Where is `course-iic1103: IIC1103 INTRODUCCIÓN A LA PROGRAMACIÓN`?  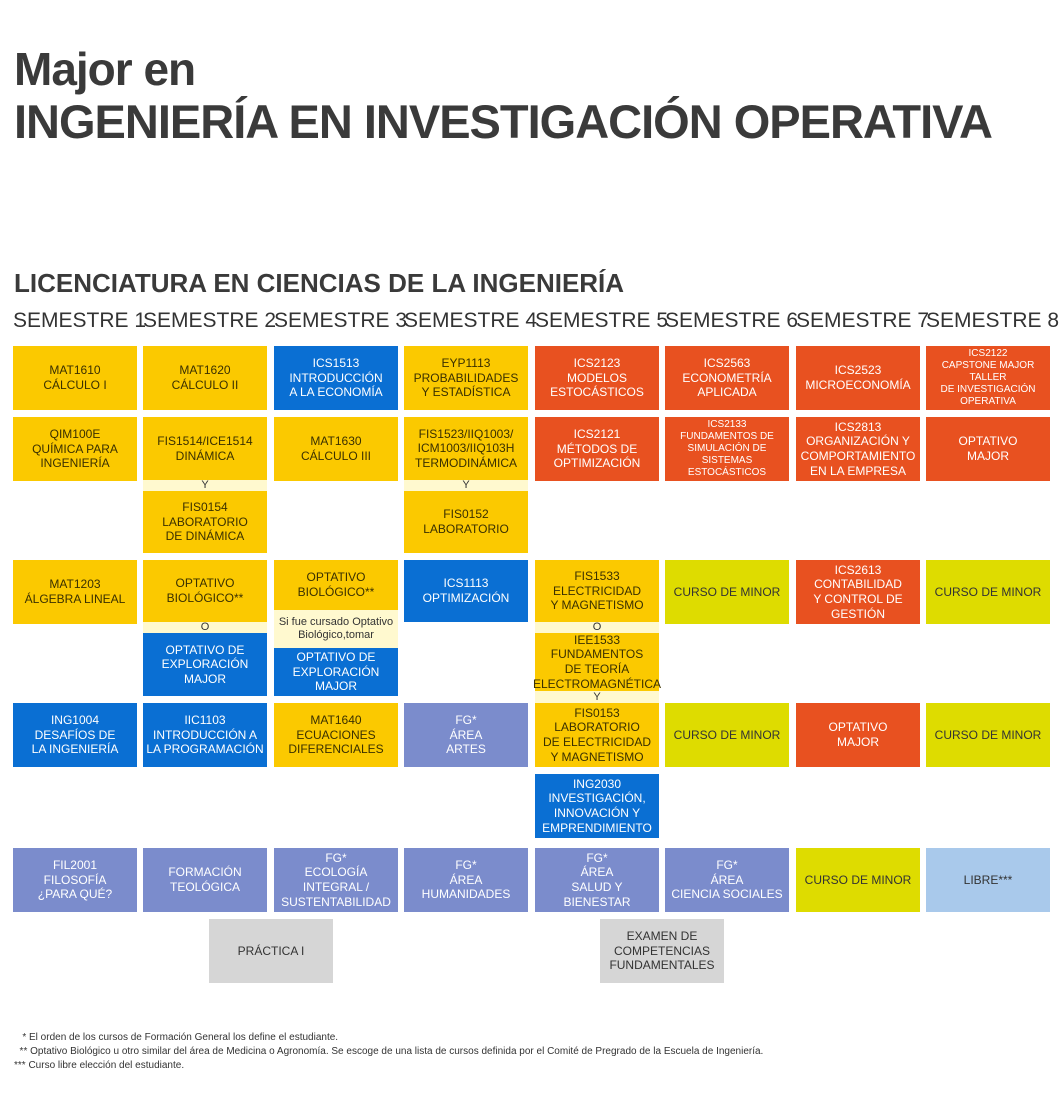
course-iic1103: IIC1103 INTRODUCCIÓN A LA PROGRAMACIÓN is located at coordinates (205, 735).